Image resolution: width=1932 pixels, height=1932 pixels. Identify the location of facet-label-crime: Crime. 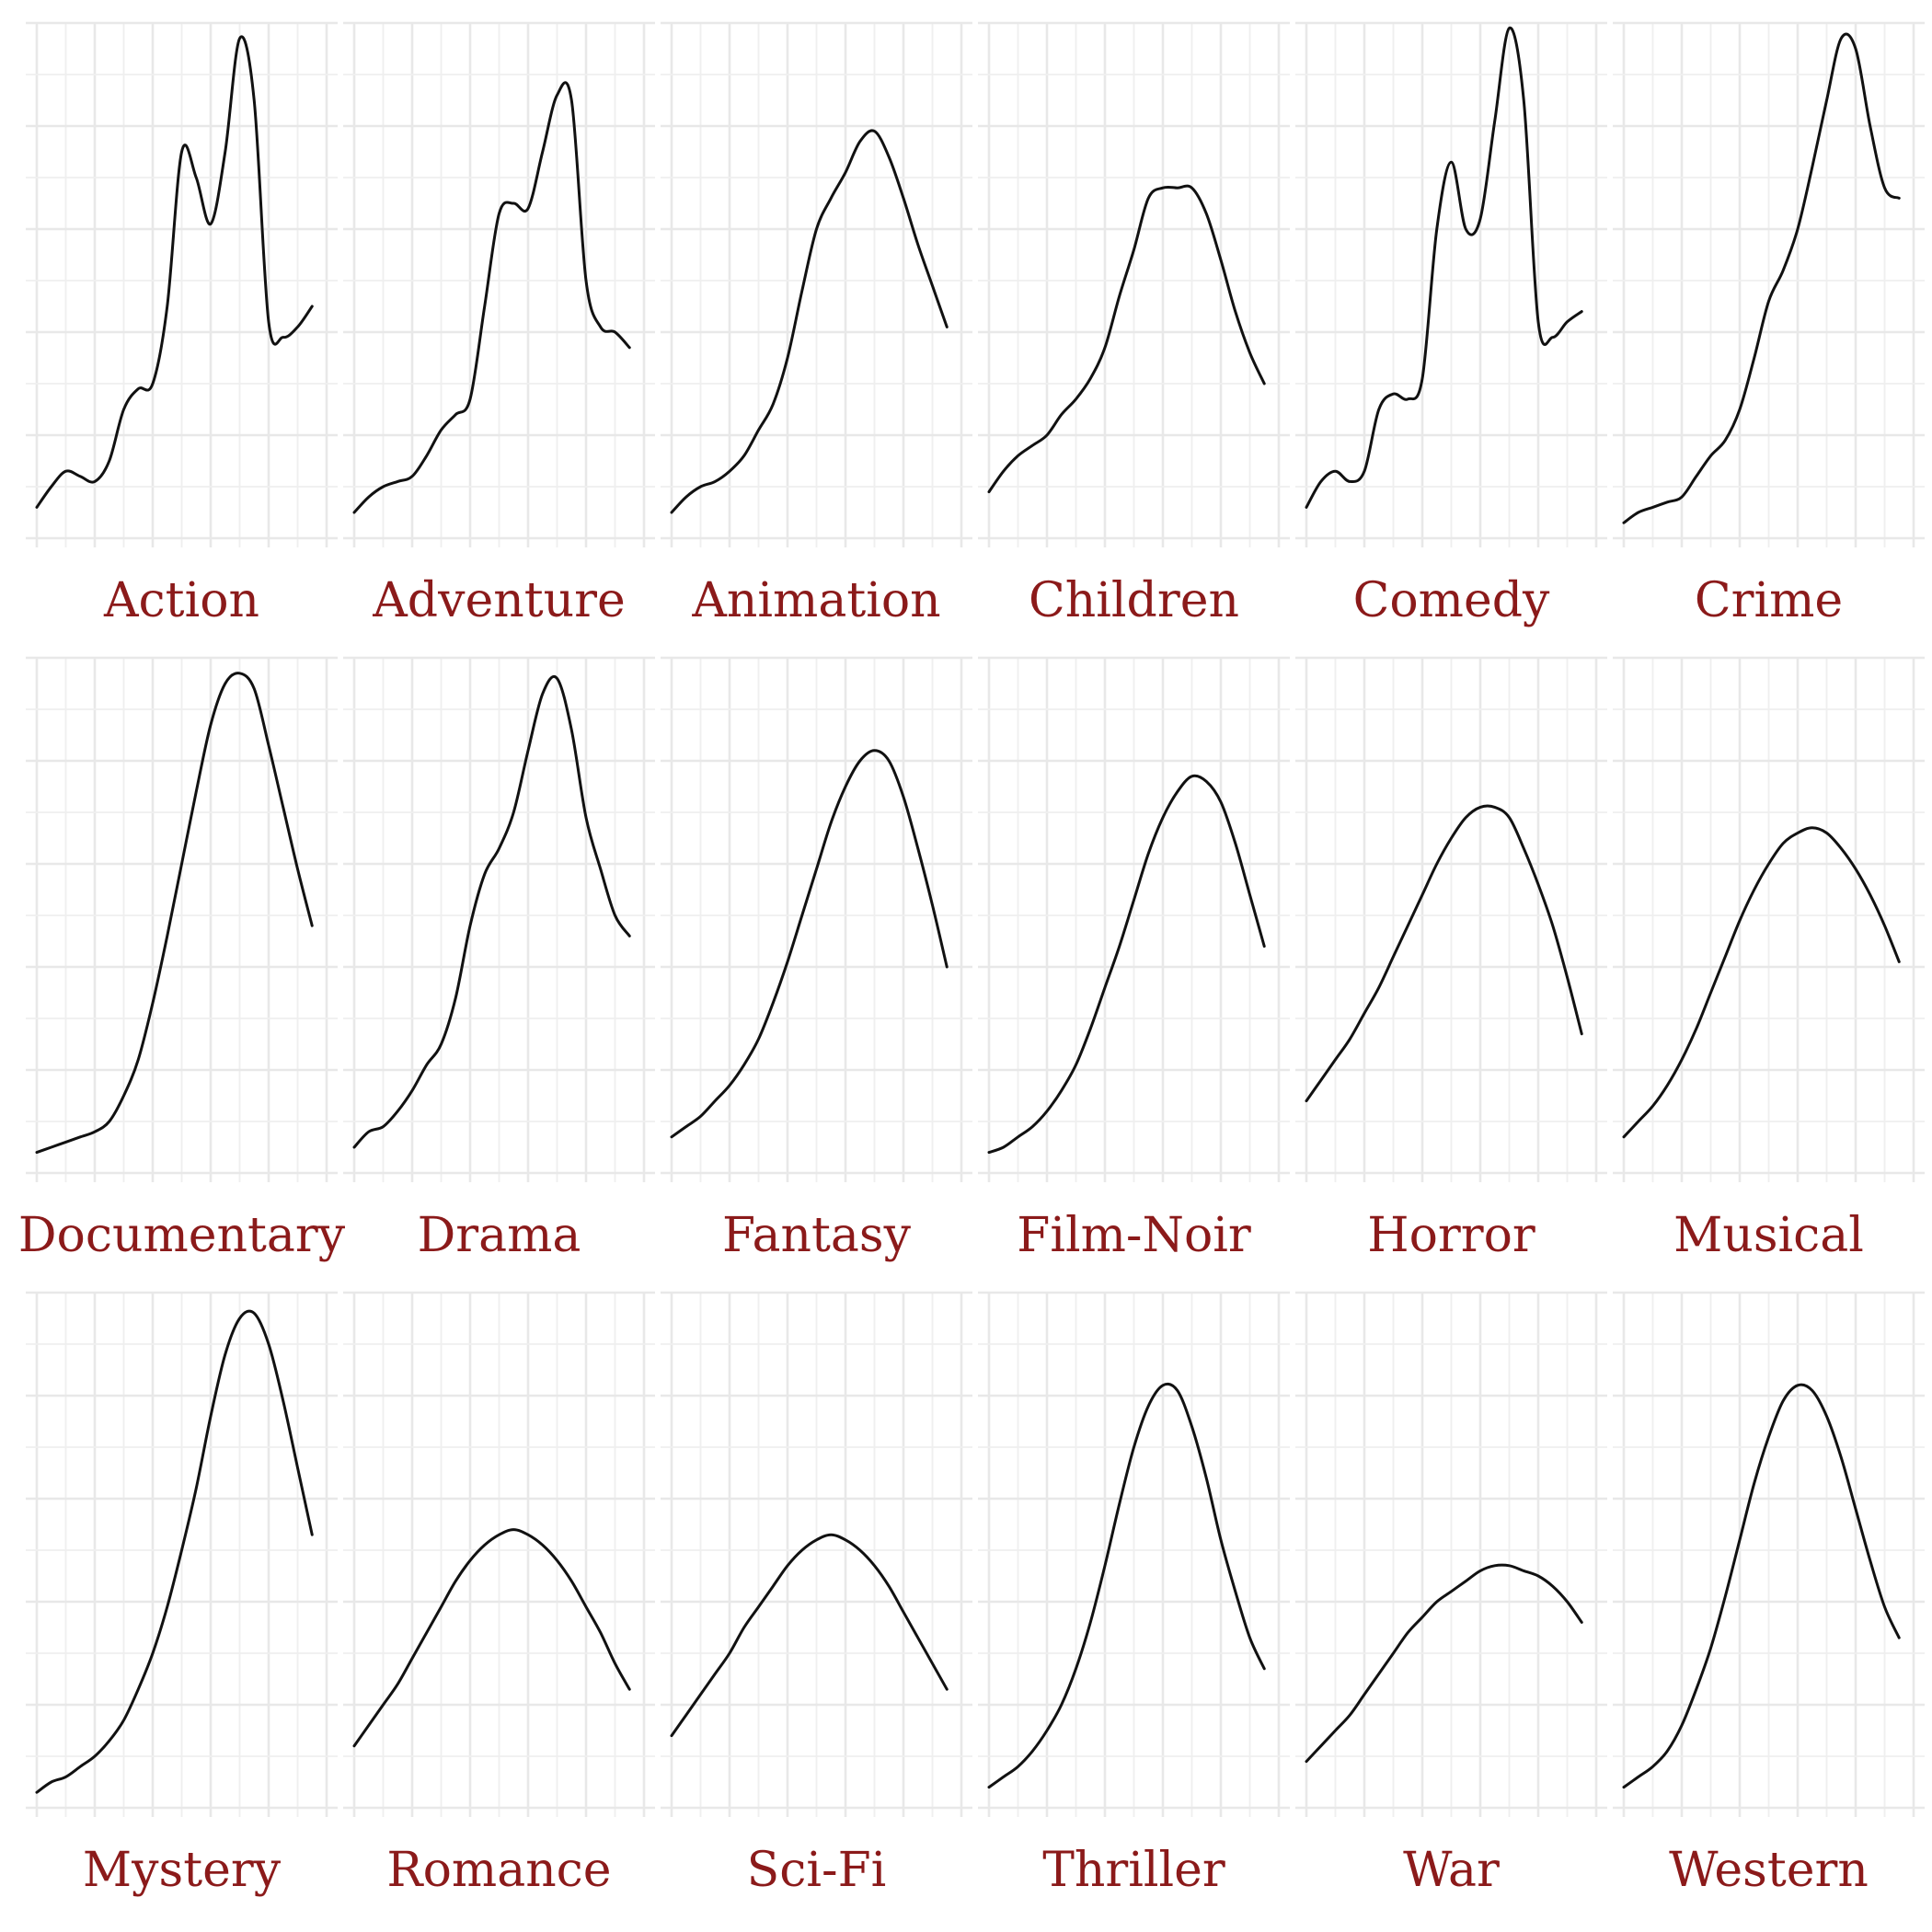
(1769, 600).